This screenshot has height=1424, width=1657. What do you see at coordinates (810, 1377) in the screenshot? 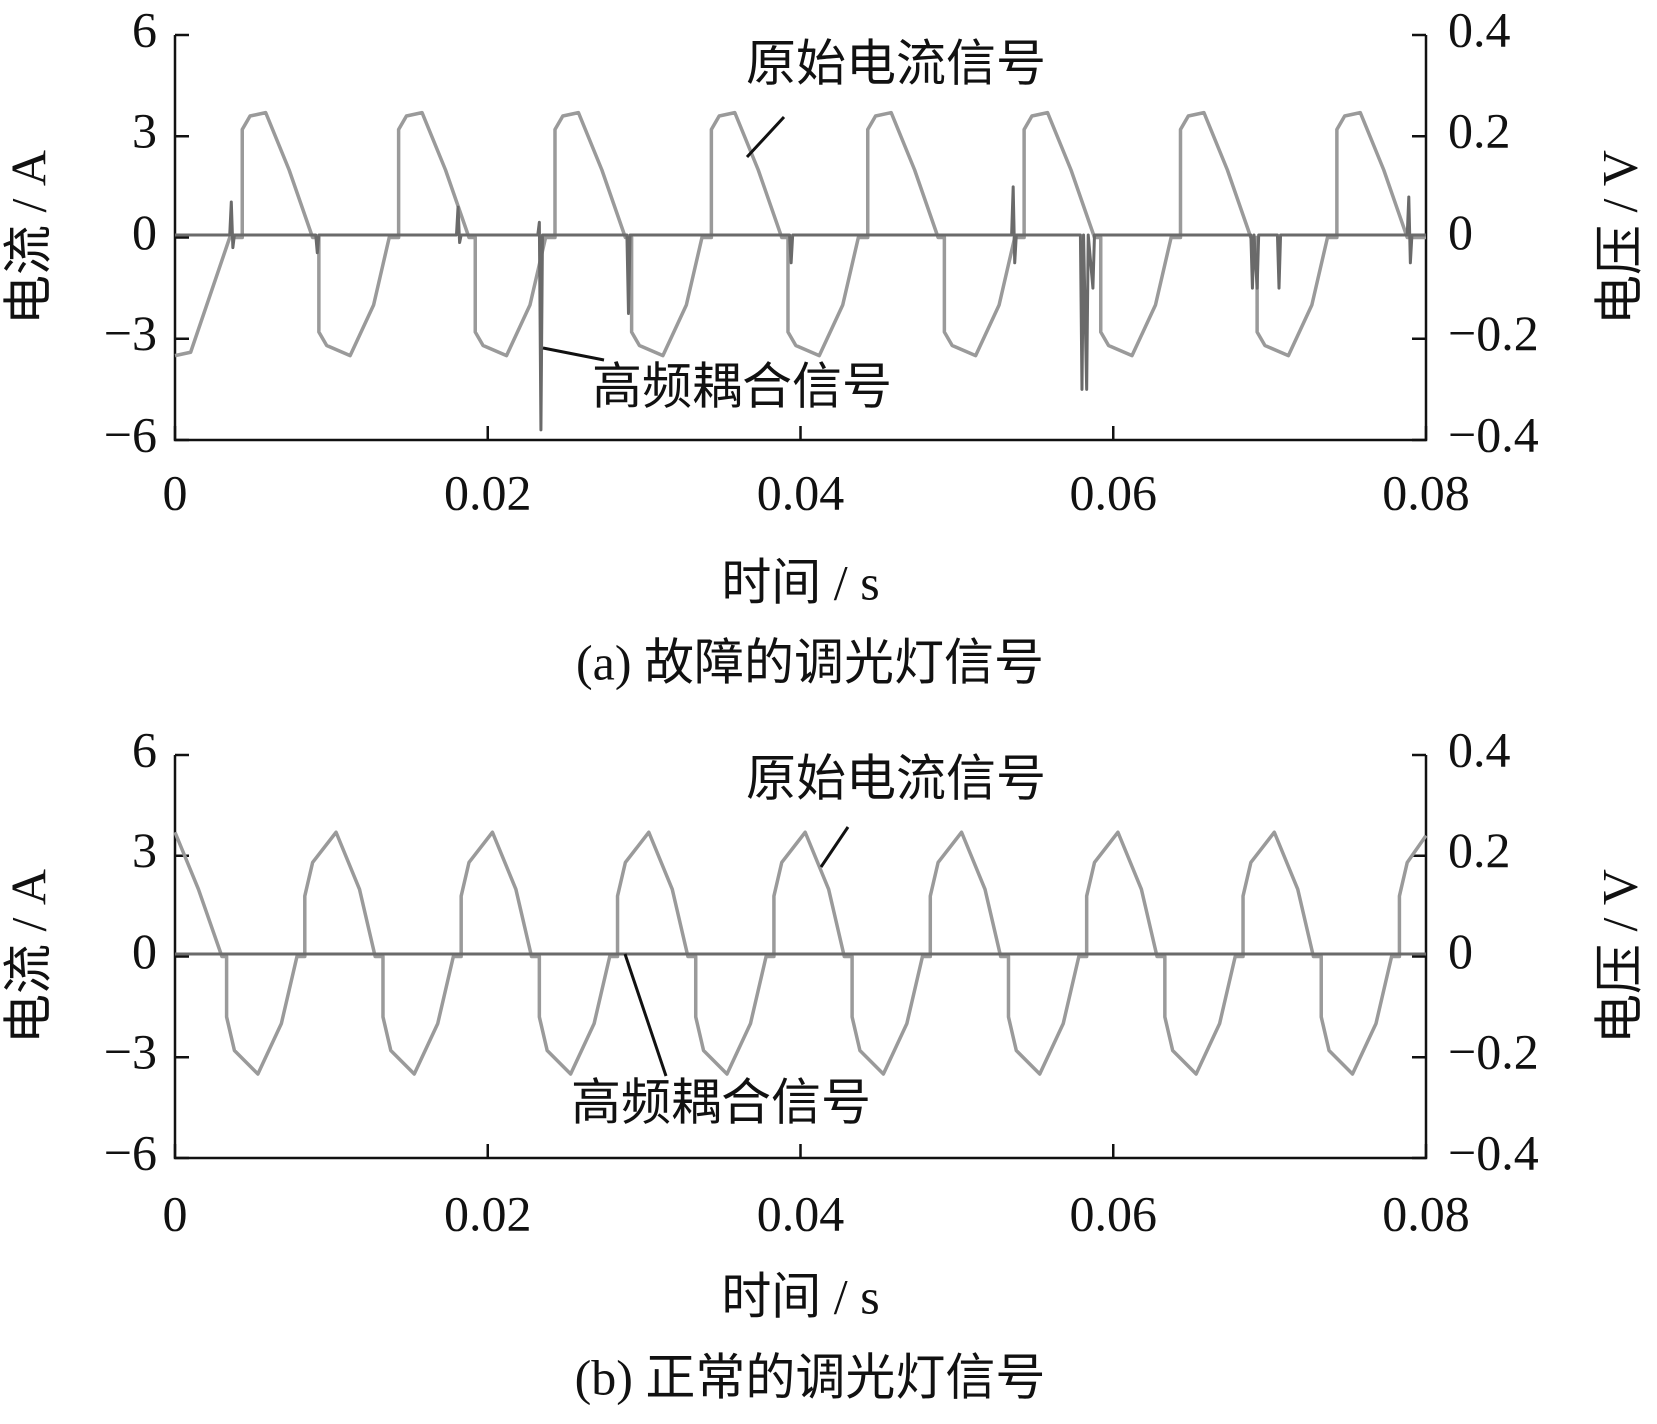
I see `caption: (b) 正常的调光灯信号` at bounding box center [810, 1377].